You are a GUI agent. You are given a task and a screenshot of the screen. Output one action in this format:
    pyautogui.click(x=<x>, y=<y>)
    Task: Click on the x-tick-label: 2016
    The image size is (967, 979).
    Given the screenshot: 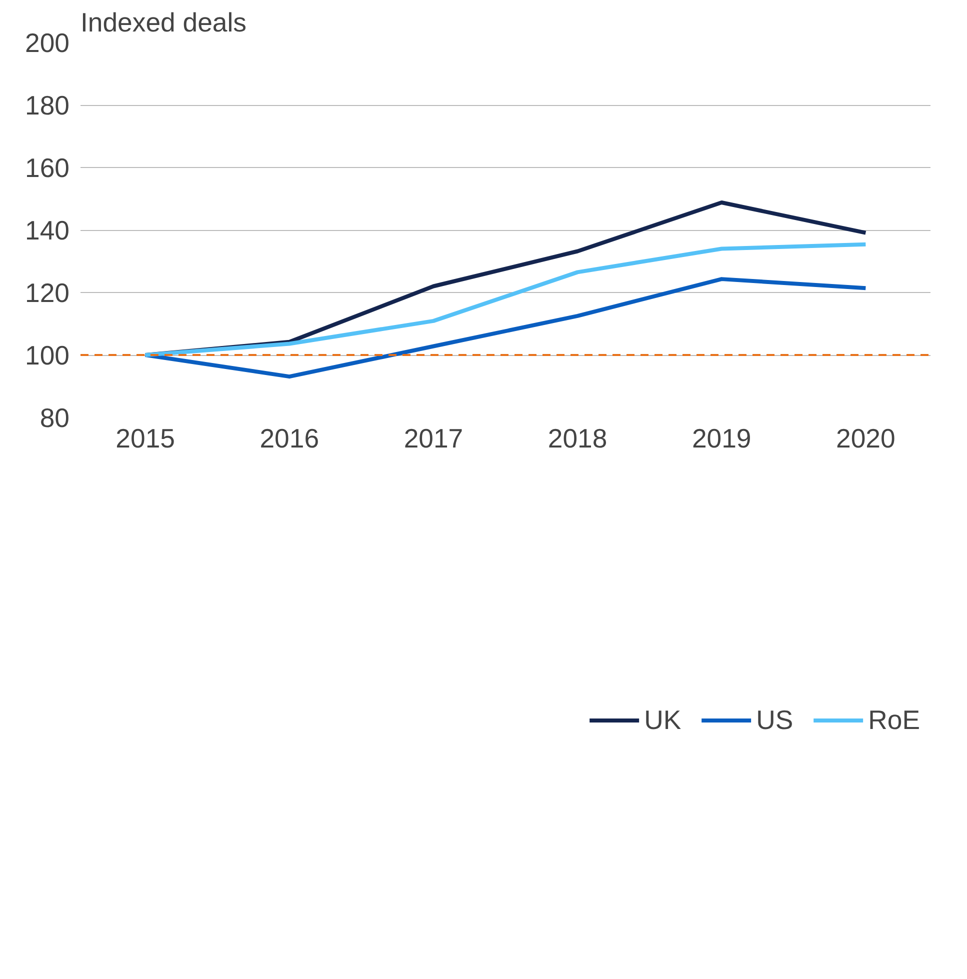 What is the action you would take?
    pyautogui.click(x=290, y=439)
    